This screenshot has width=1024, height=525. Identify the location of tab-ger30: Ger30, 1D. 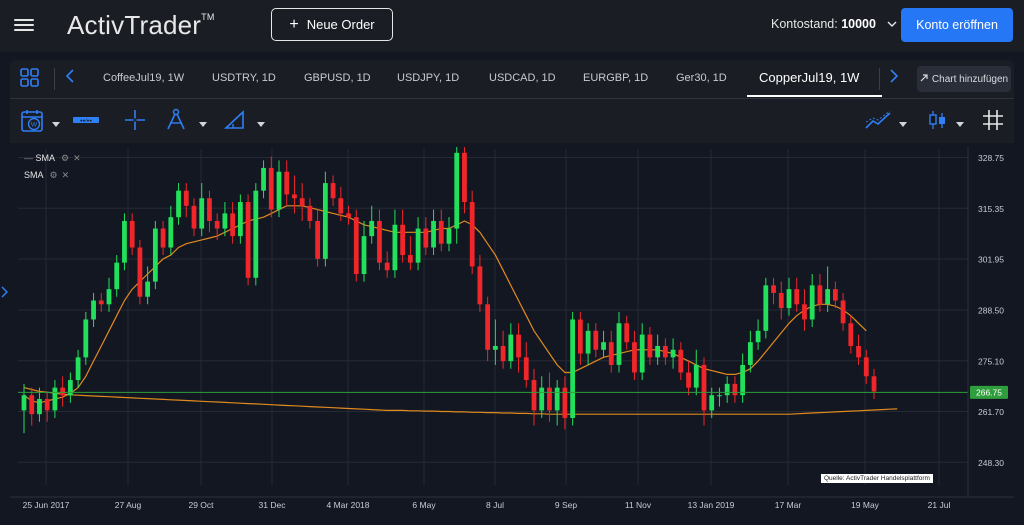
(701, 78).